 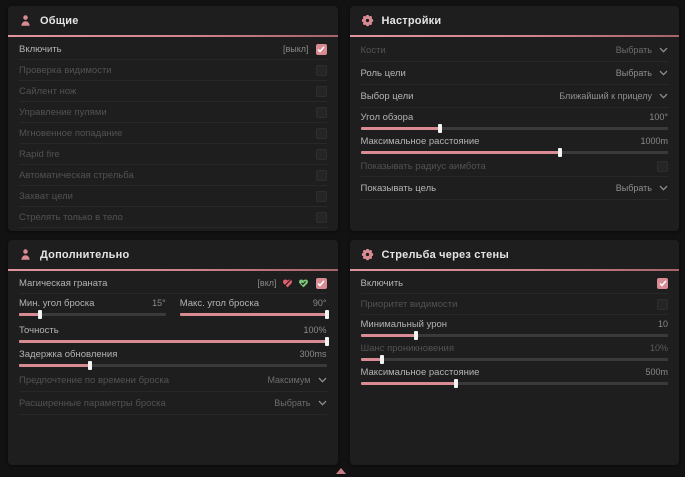 I want to click on dropdown-row: Кости Выбрать, so click(x=514, y=50).